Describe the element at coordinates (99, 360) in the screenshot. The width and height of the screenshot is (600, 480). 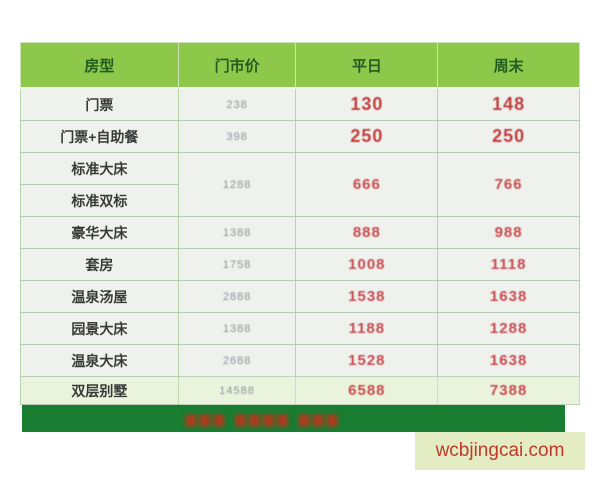
I see `room-name: 温泉大床` at that location.